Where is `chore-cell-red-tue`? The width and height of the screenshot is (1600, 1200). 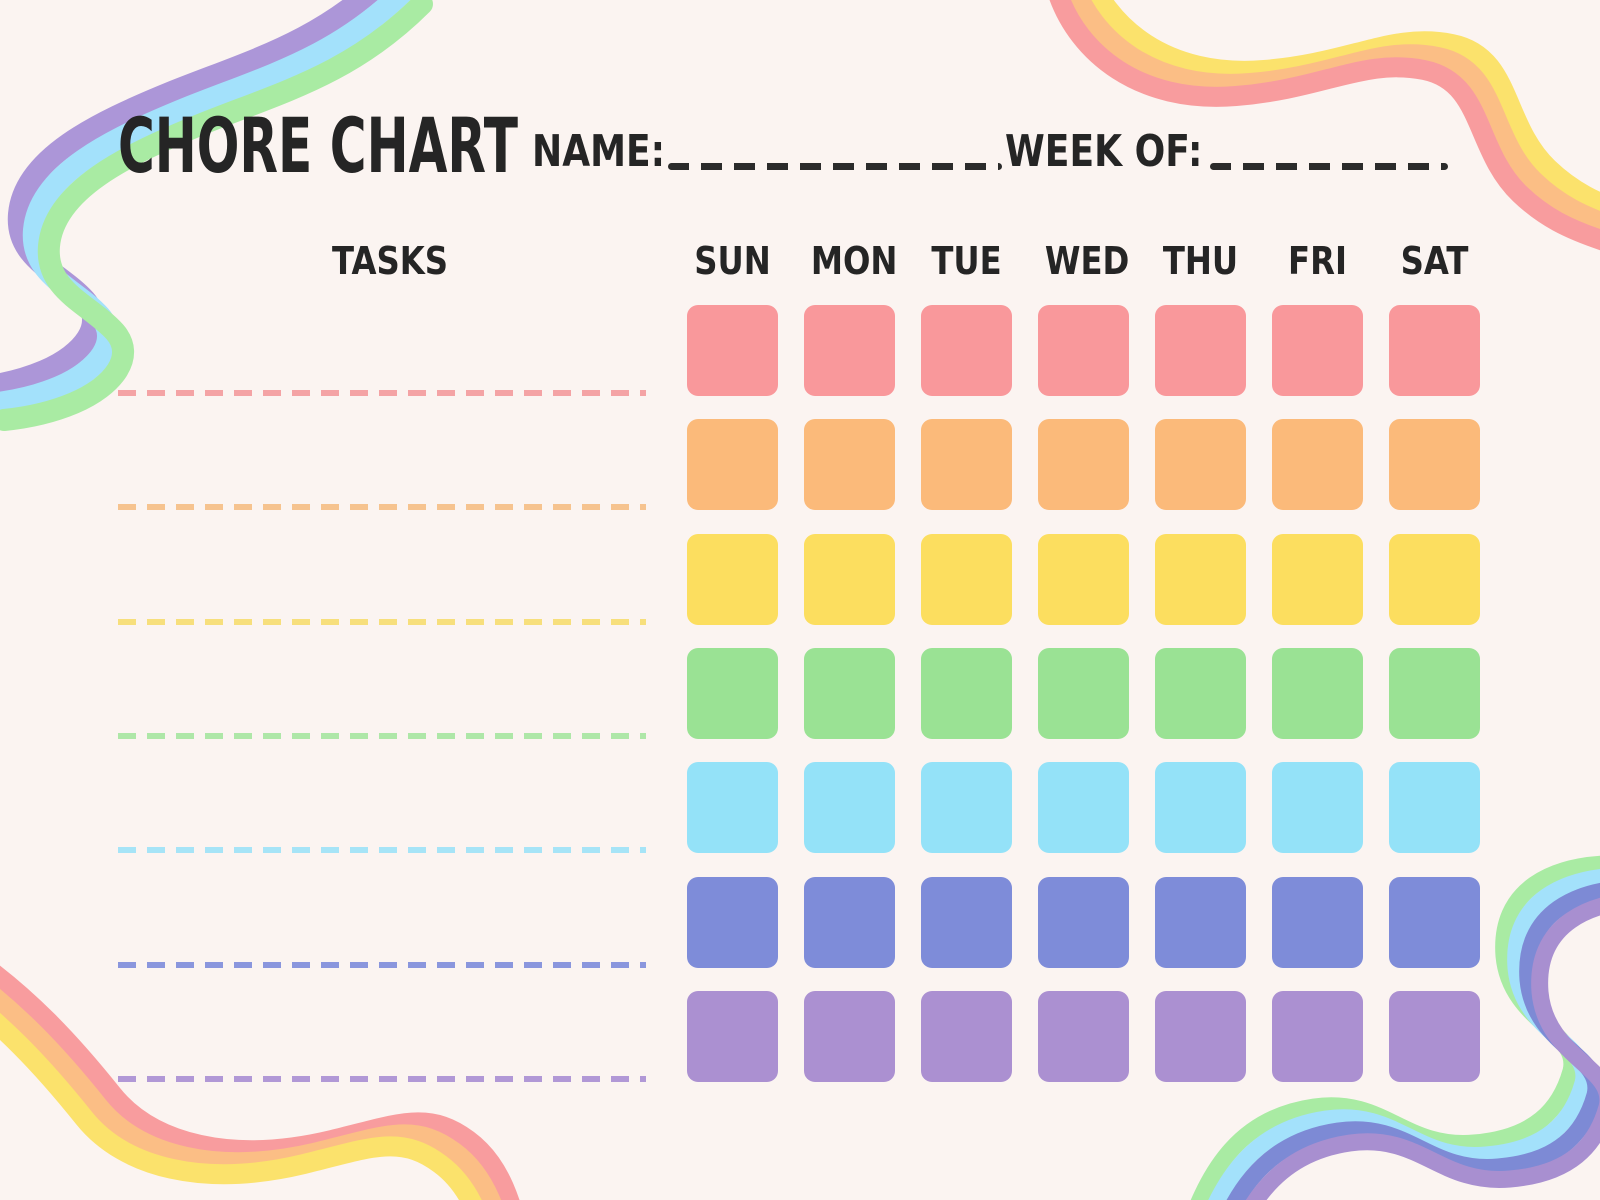 chore-cell-red-tue is located at coordinates (966, 350).